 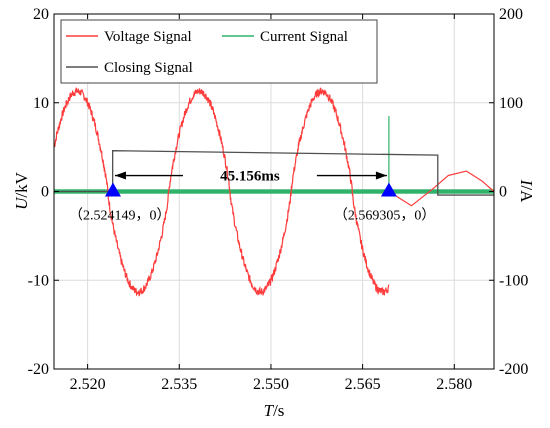 What do you see at coordinates (38, 280) in the screenshot?
I see `y-left-tick-label-1: -10` at bounding box center [38, 280].